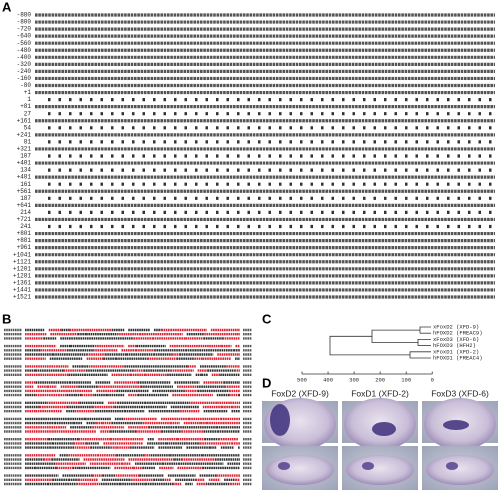 The height and width of the screenshot is (492, 500). I want to click on axis-tick-label: 0, so click(432, 379).